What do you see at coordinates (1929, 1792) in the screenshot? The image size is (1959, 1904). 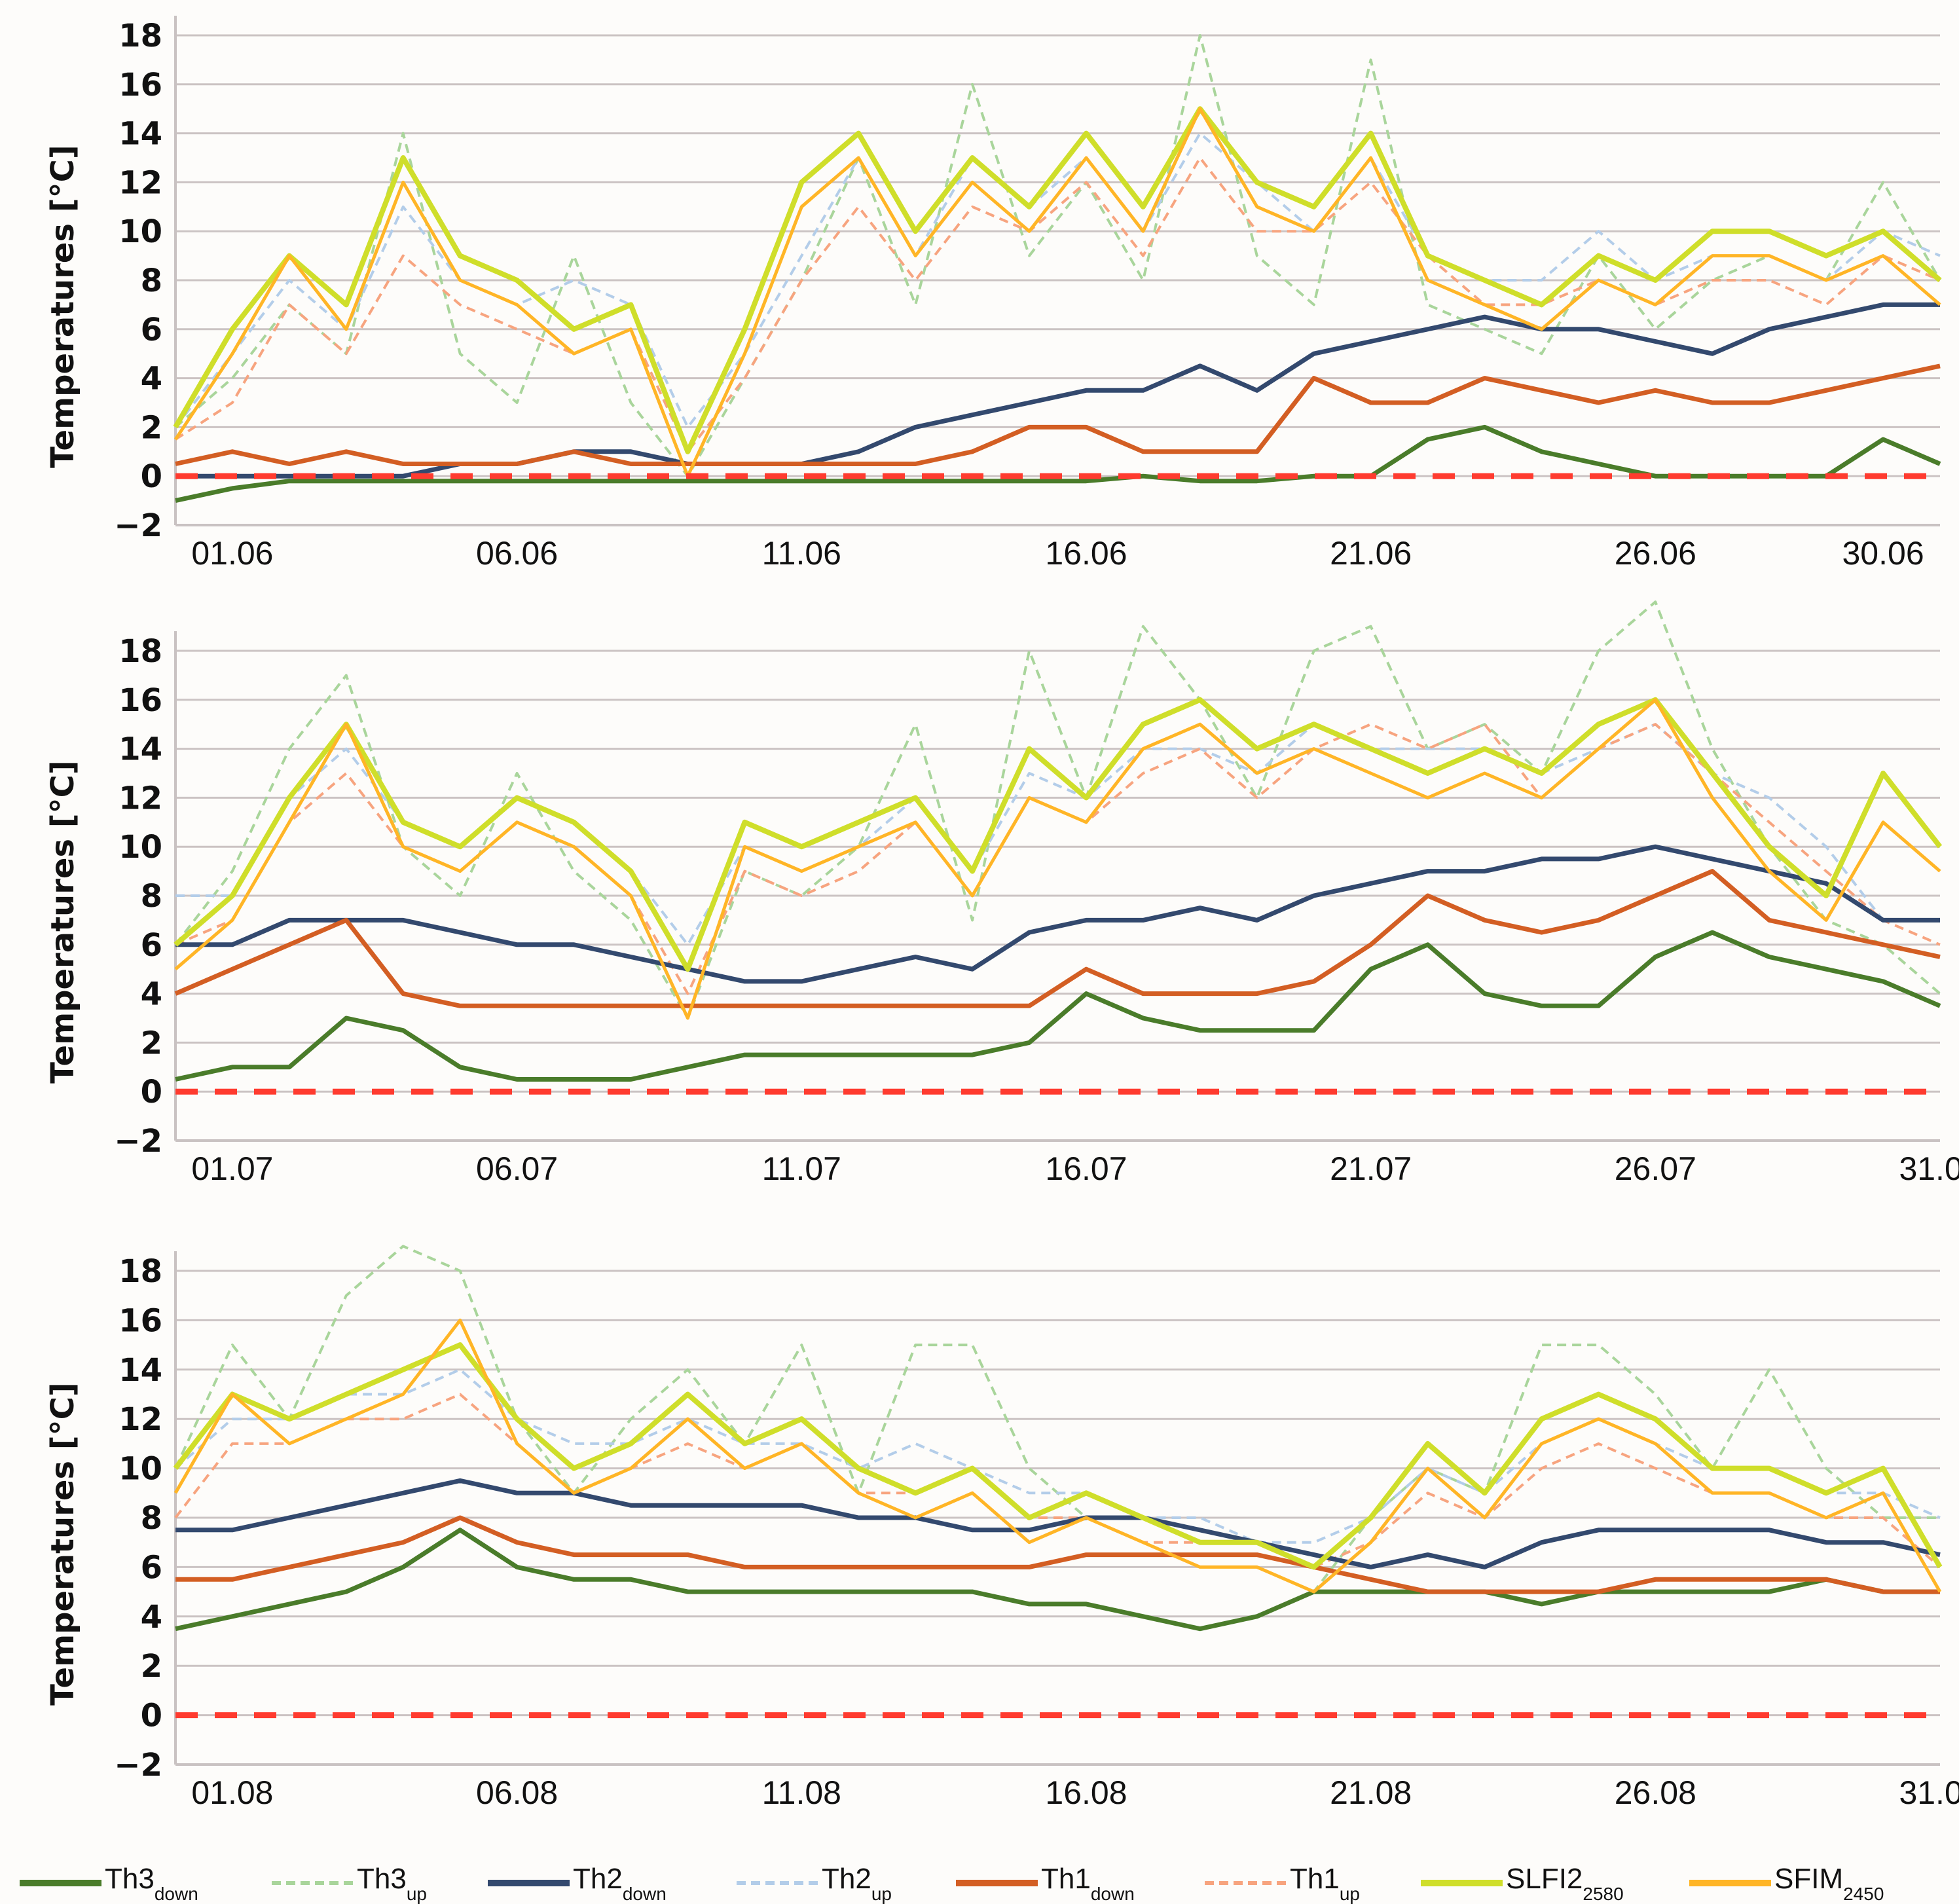 I see `x-tick-label: 31.08` at bounding box center [1929, 1792].